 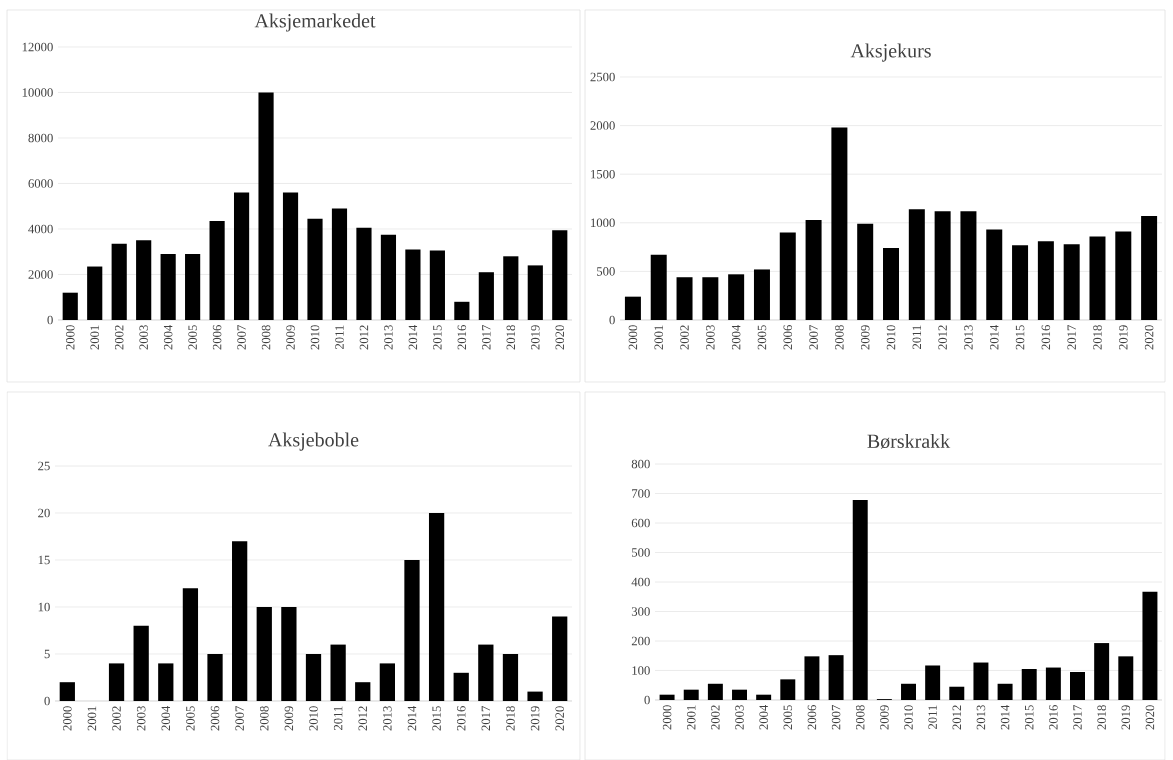 I want to click on x-tick-label: 2008, so click(x=264, y=718).